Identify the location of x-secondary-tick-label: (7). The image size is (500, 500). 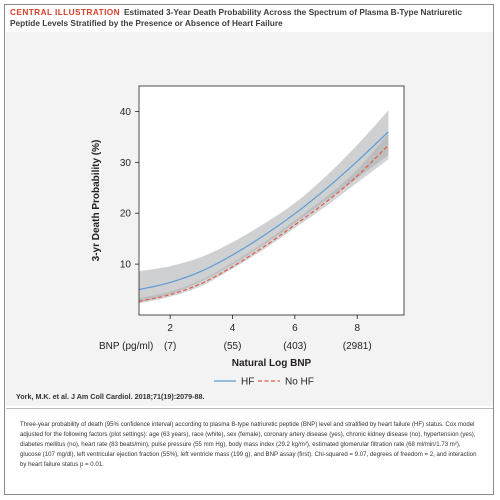
(170, 346).